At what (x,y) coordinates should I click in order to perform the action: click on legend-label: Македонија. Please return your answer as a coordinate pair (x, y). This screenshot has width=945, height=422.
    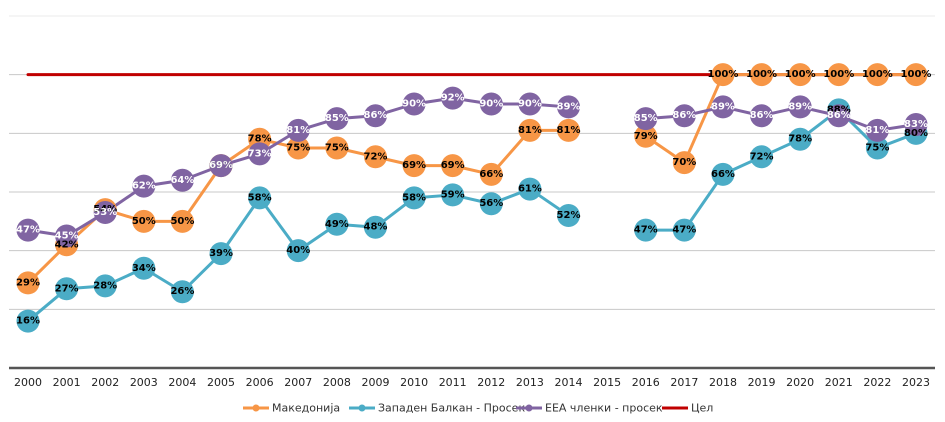
    Looking at the image, I should click on (306, 408).